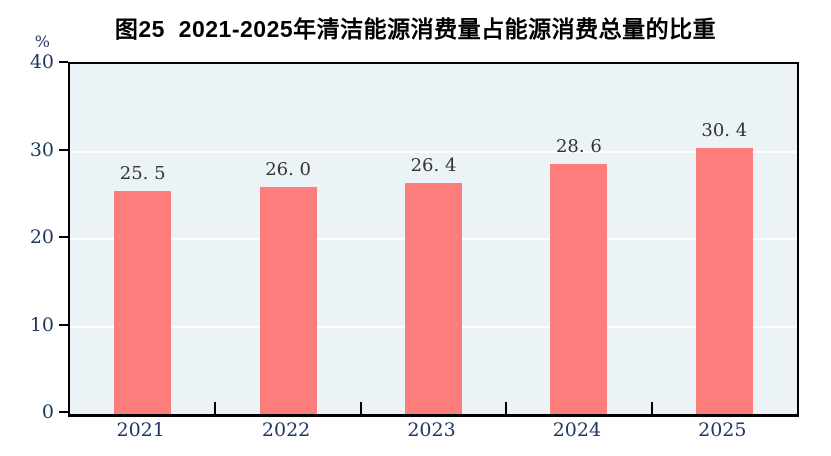  Describe the element at coordinates (722, 430) in the screenshot. I see `x-axis-label-2025: 2025` at that location.